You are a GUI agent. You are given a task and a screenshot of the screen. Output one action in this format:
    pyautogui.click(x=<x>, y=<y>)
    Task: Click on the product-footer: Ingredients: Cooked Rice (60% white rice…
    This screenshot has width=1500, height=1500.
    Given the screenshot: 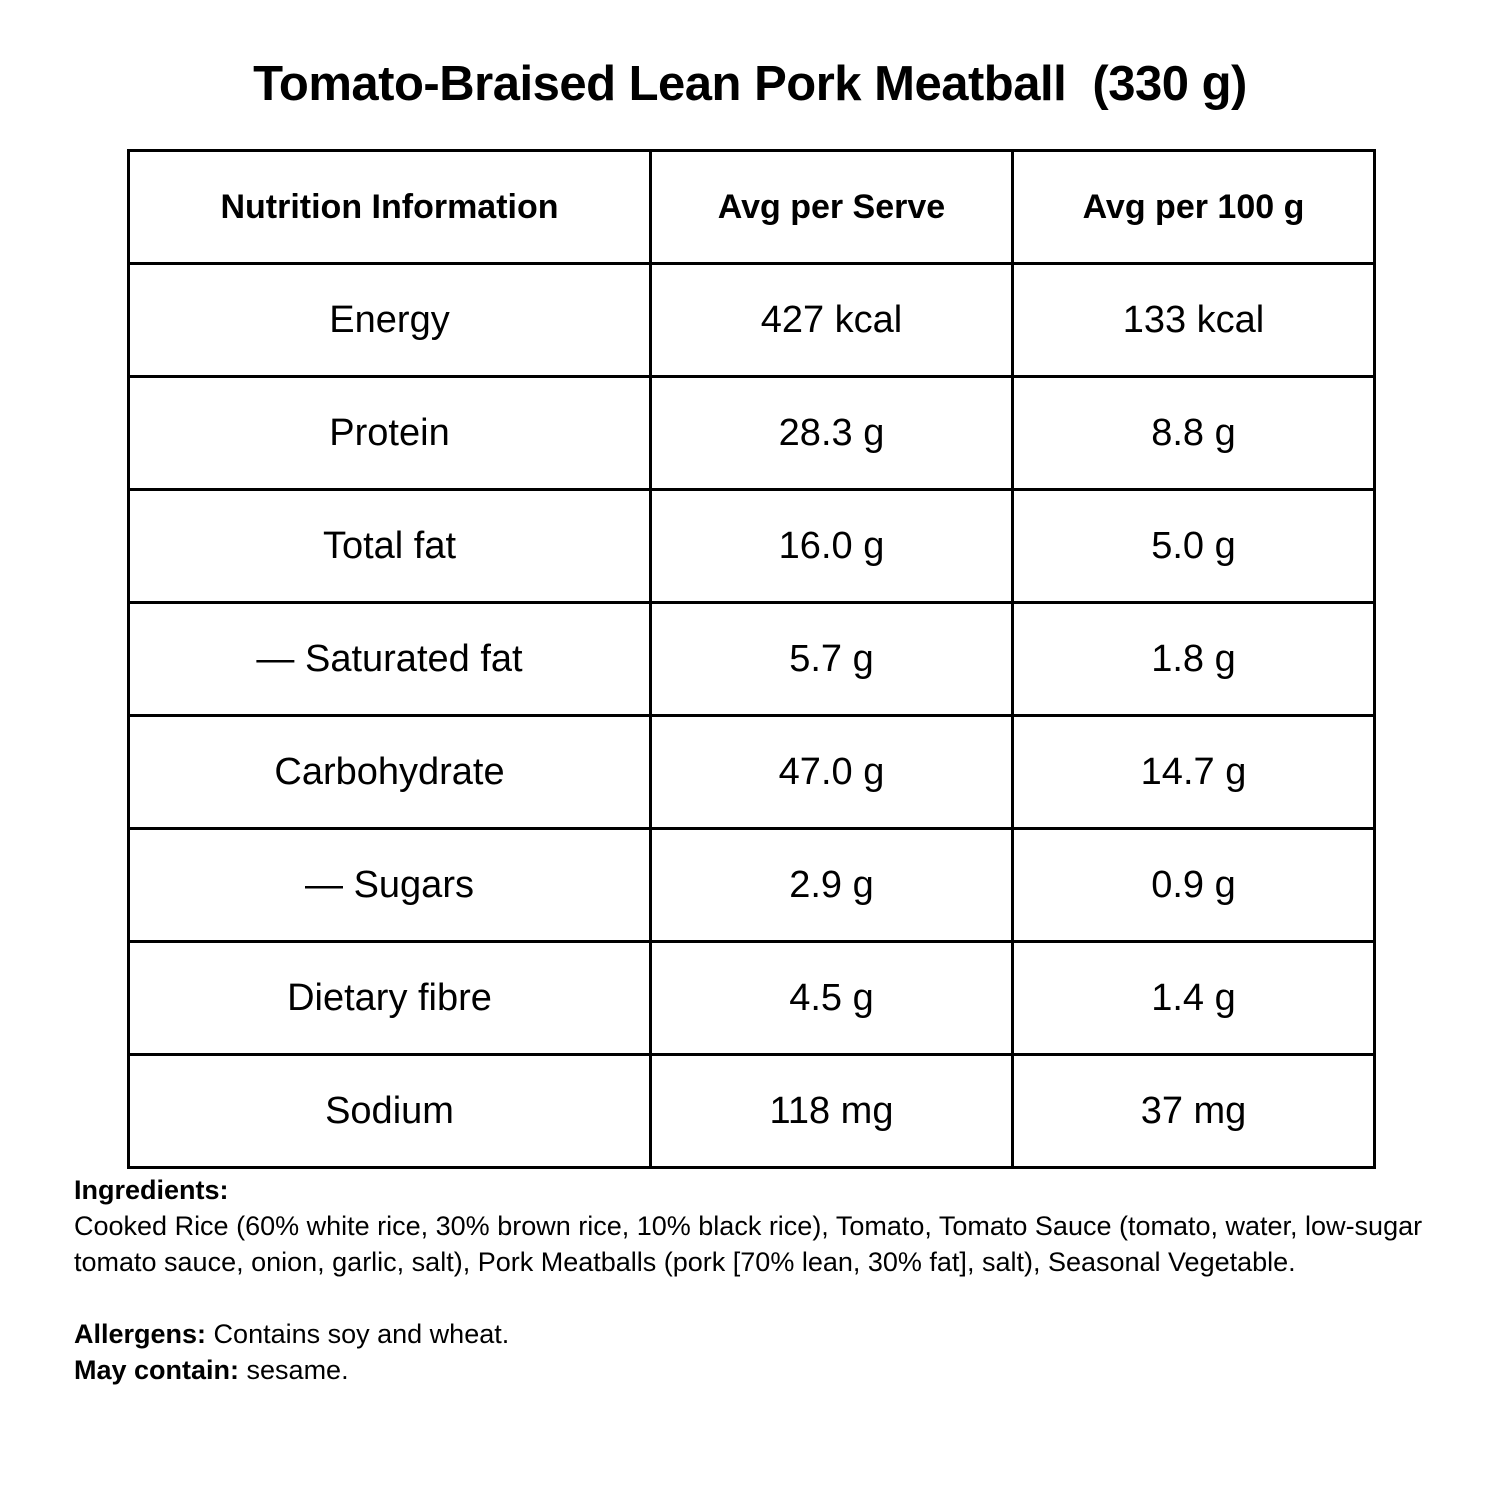 What is the action you would take?
    pyautogui.click(x=759, y=1280)
    